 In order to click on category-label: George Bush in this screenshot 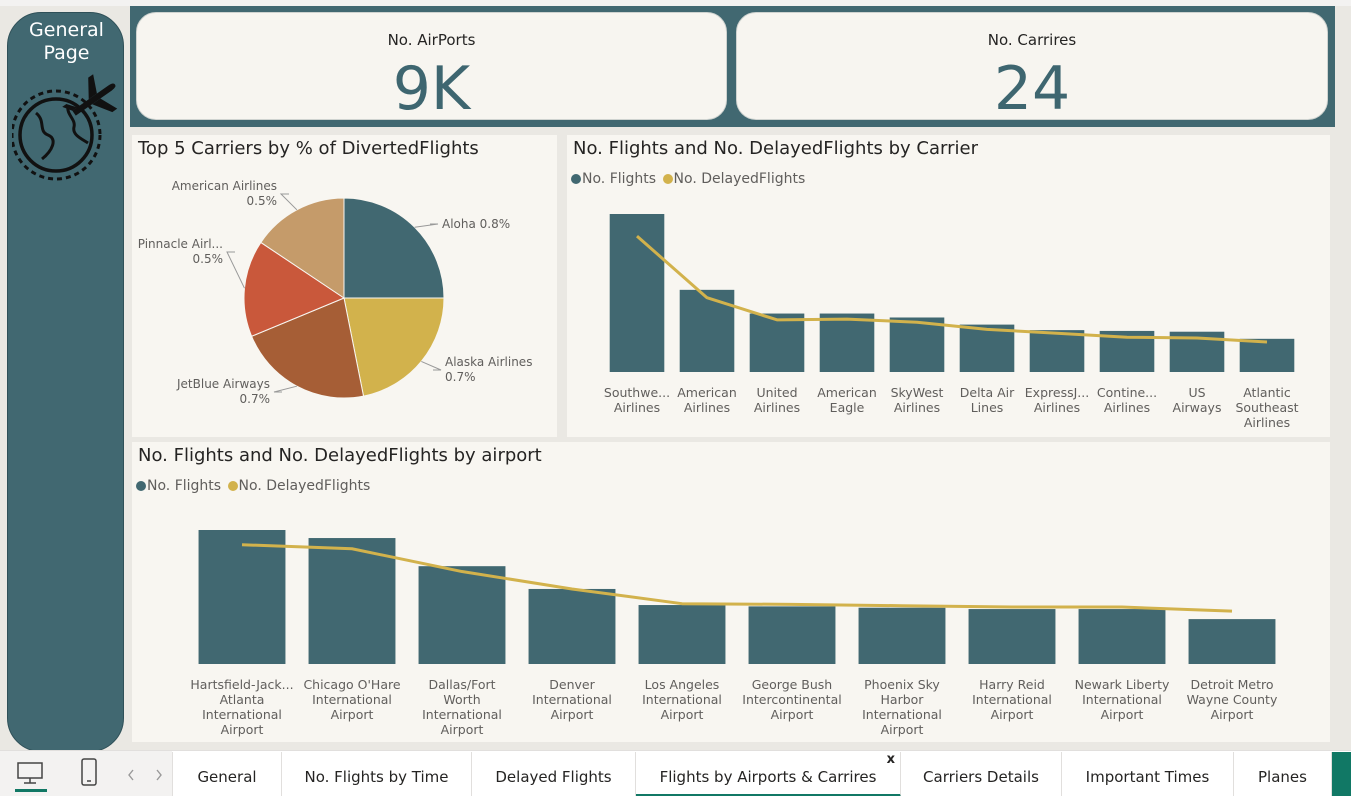, I will do `click(792, 684)`.